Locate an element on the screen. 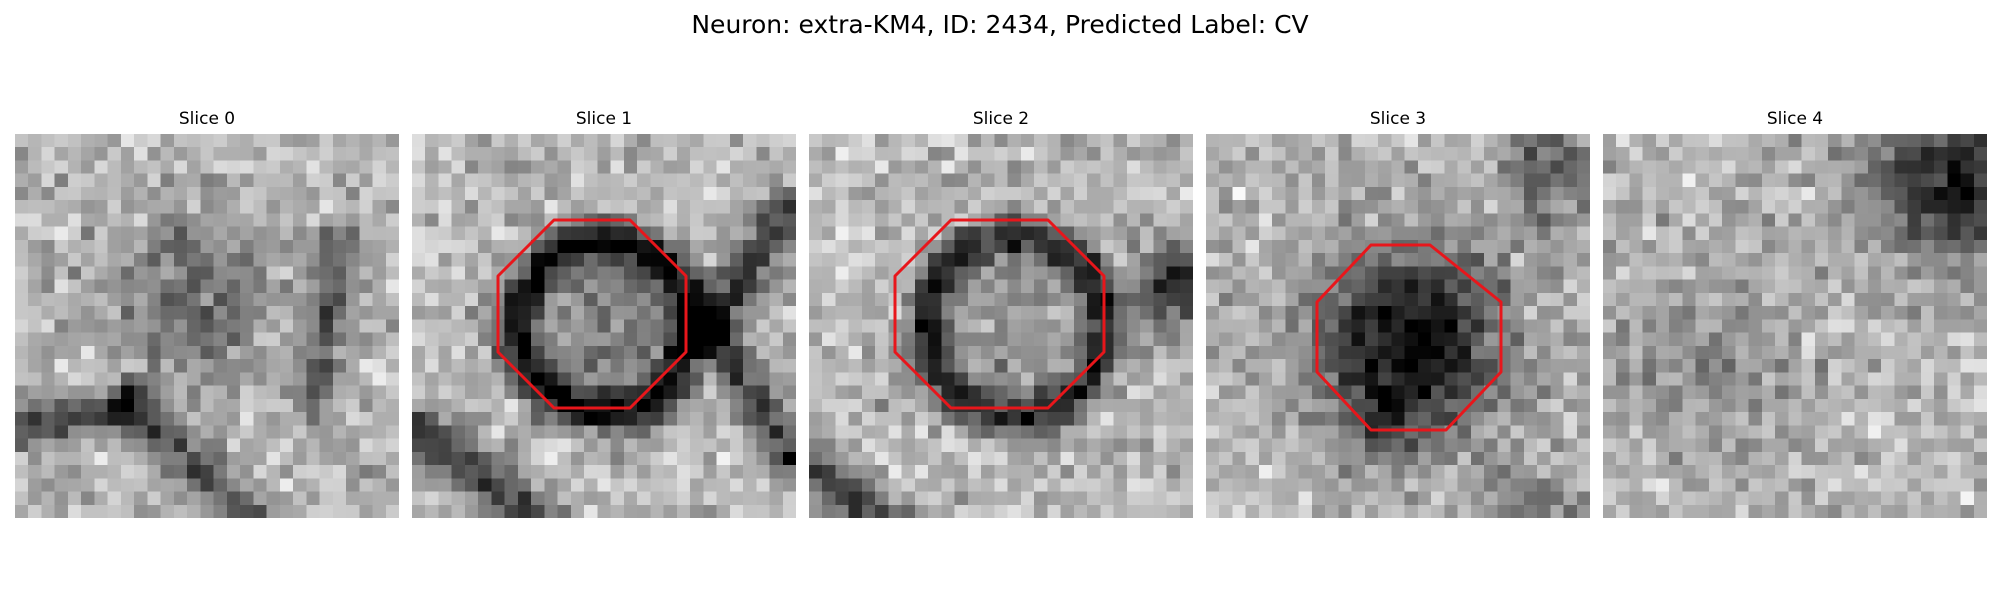  slice-title-4: Slice 4 is located at coordinates (1795, 119).